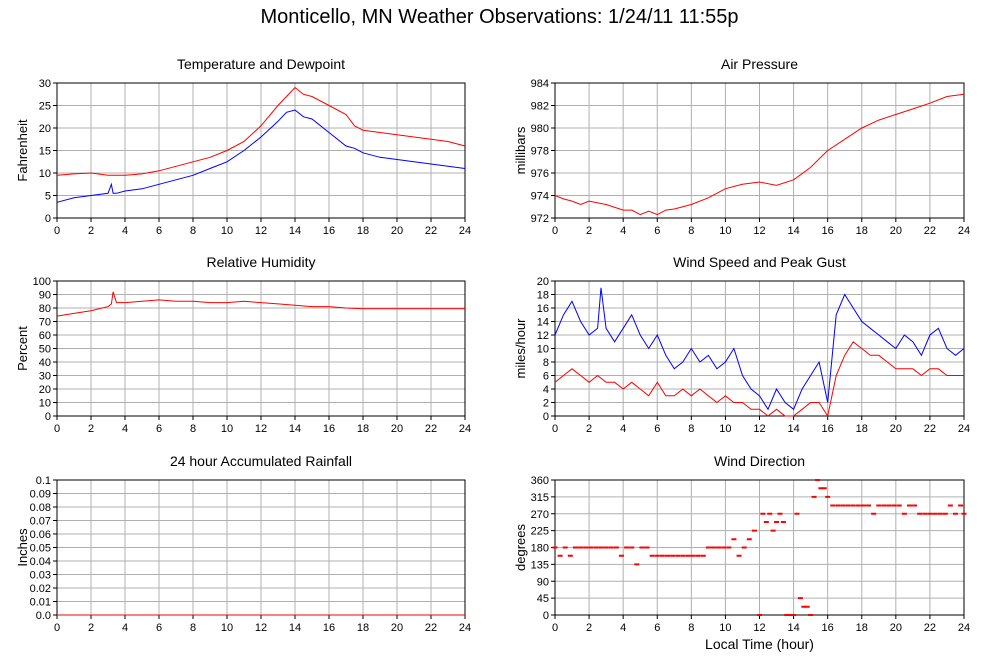 The image size is (999, 659). I want to click on chart-direction-title: Wind Direction, so click(759, 461).